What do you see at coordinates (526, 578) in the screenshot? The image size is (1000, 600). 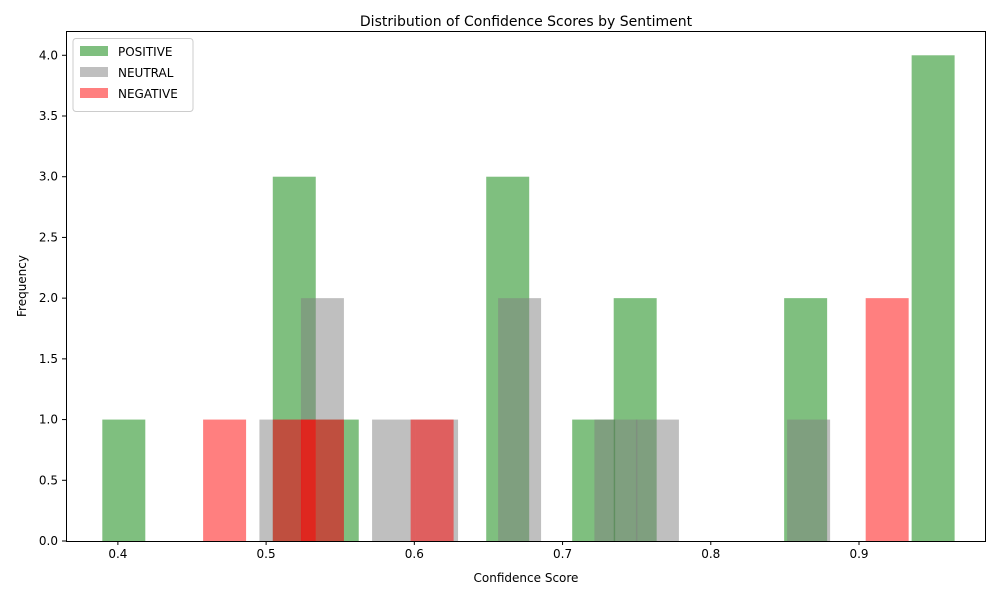 I see `x-axis-label: Confidence Score` at bounding box center [526, 578].